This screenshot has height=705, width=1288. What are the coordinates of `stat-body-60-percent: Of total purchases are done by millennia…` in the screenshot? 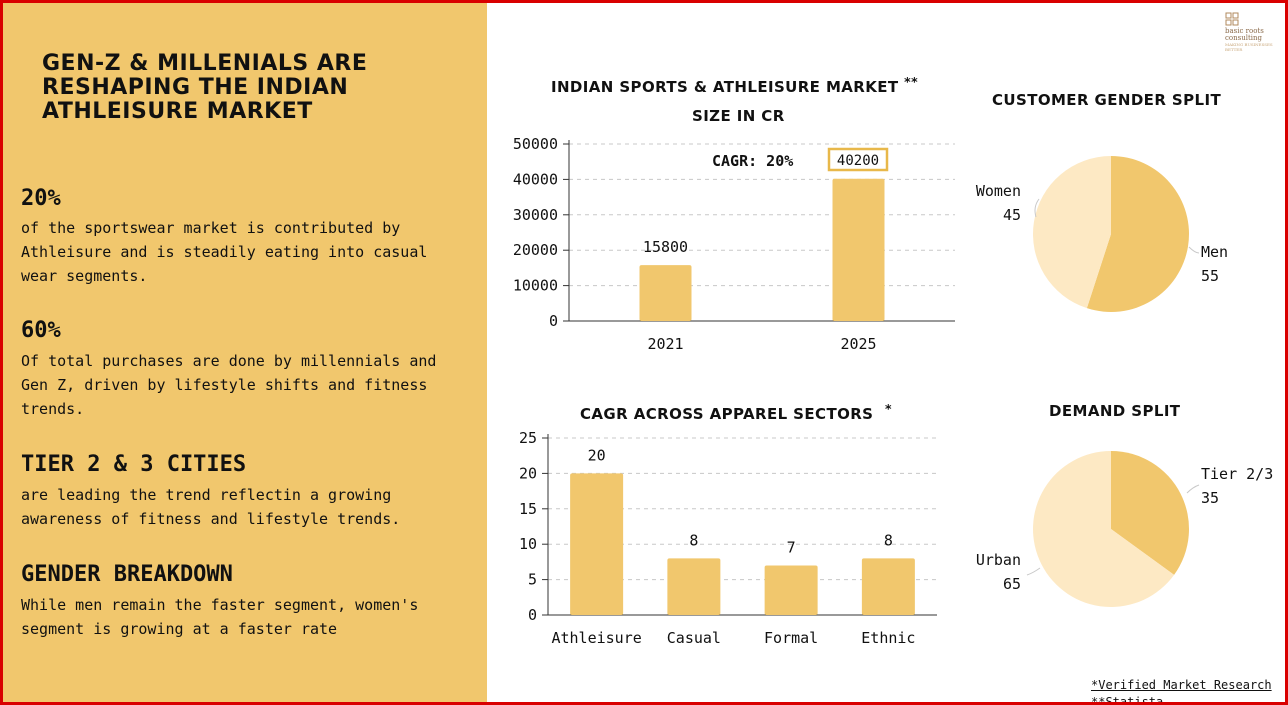 It's located at (229, 385).